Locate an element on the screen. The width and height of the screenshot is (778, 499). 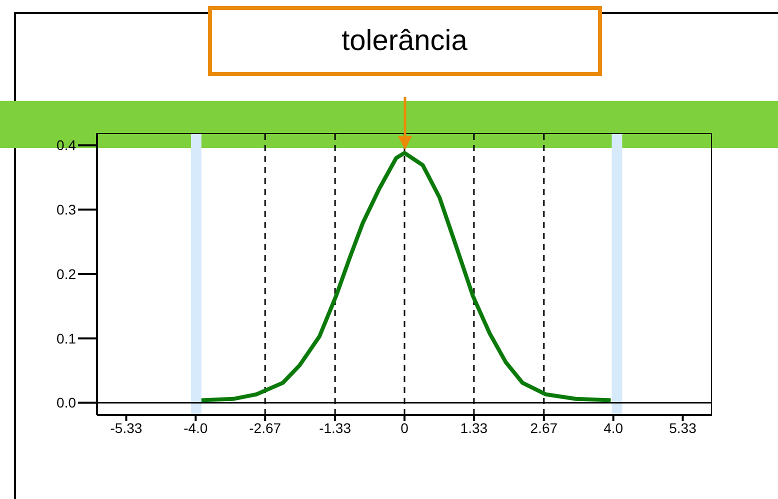
y-tick-label: 0.3 is located at coordinates (66, 210).